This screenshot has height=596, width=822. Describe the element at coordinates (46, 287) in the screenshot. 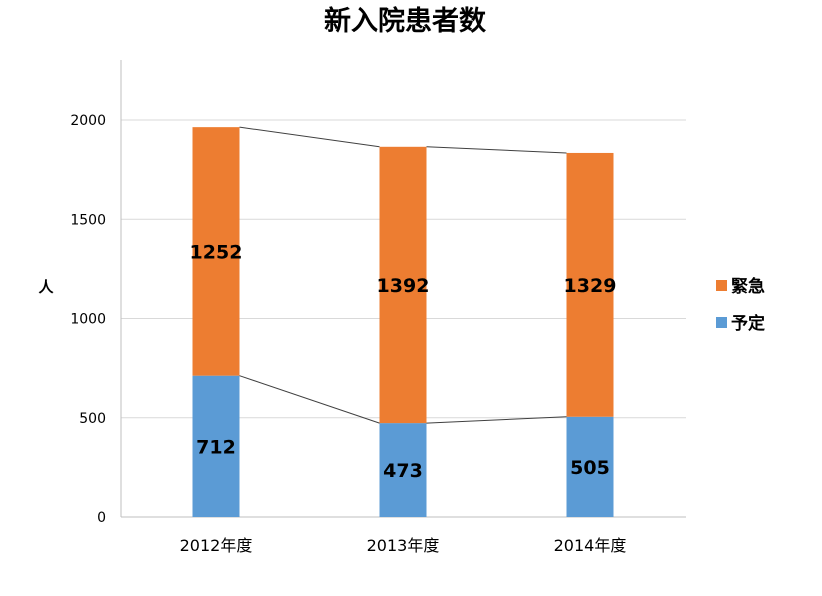

I see `y-axis-label: 人` at that location.